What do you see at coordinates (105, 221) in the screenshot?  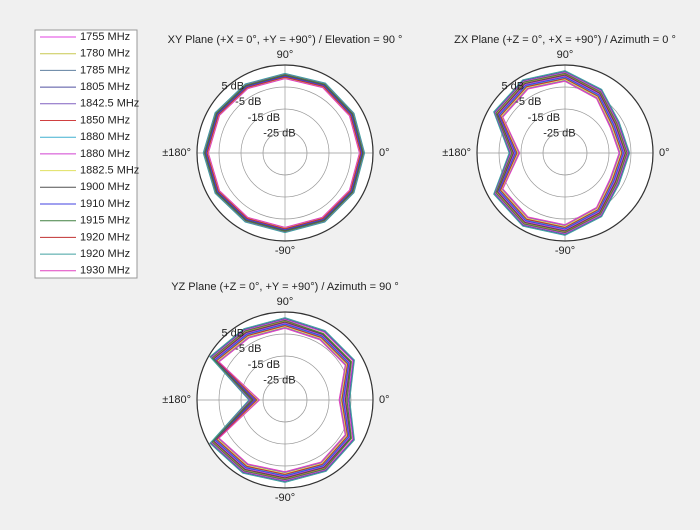 I see `legend-label: 1915 MHz` at bounding box center [105, 221].